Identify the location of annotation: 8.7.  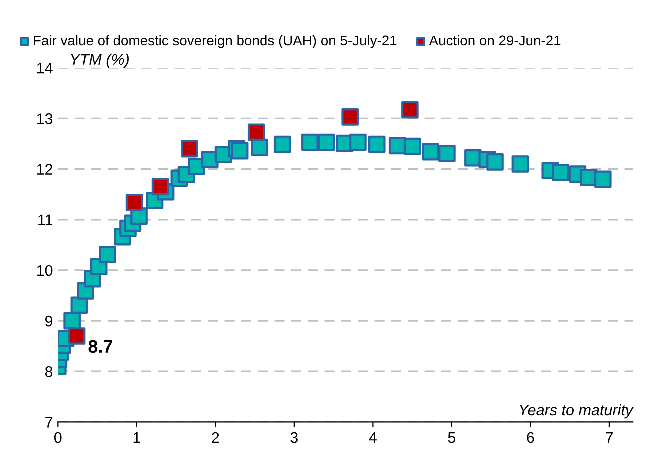
(100, 347).